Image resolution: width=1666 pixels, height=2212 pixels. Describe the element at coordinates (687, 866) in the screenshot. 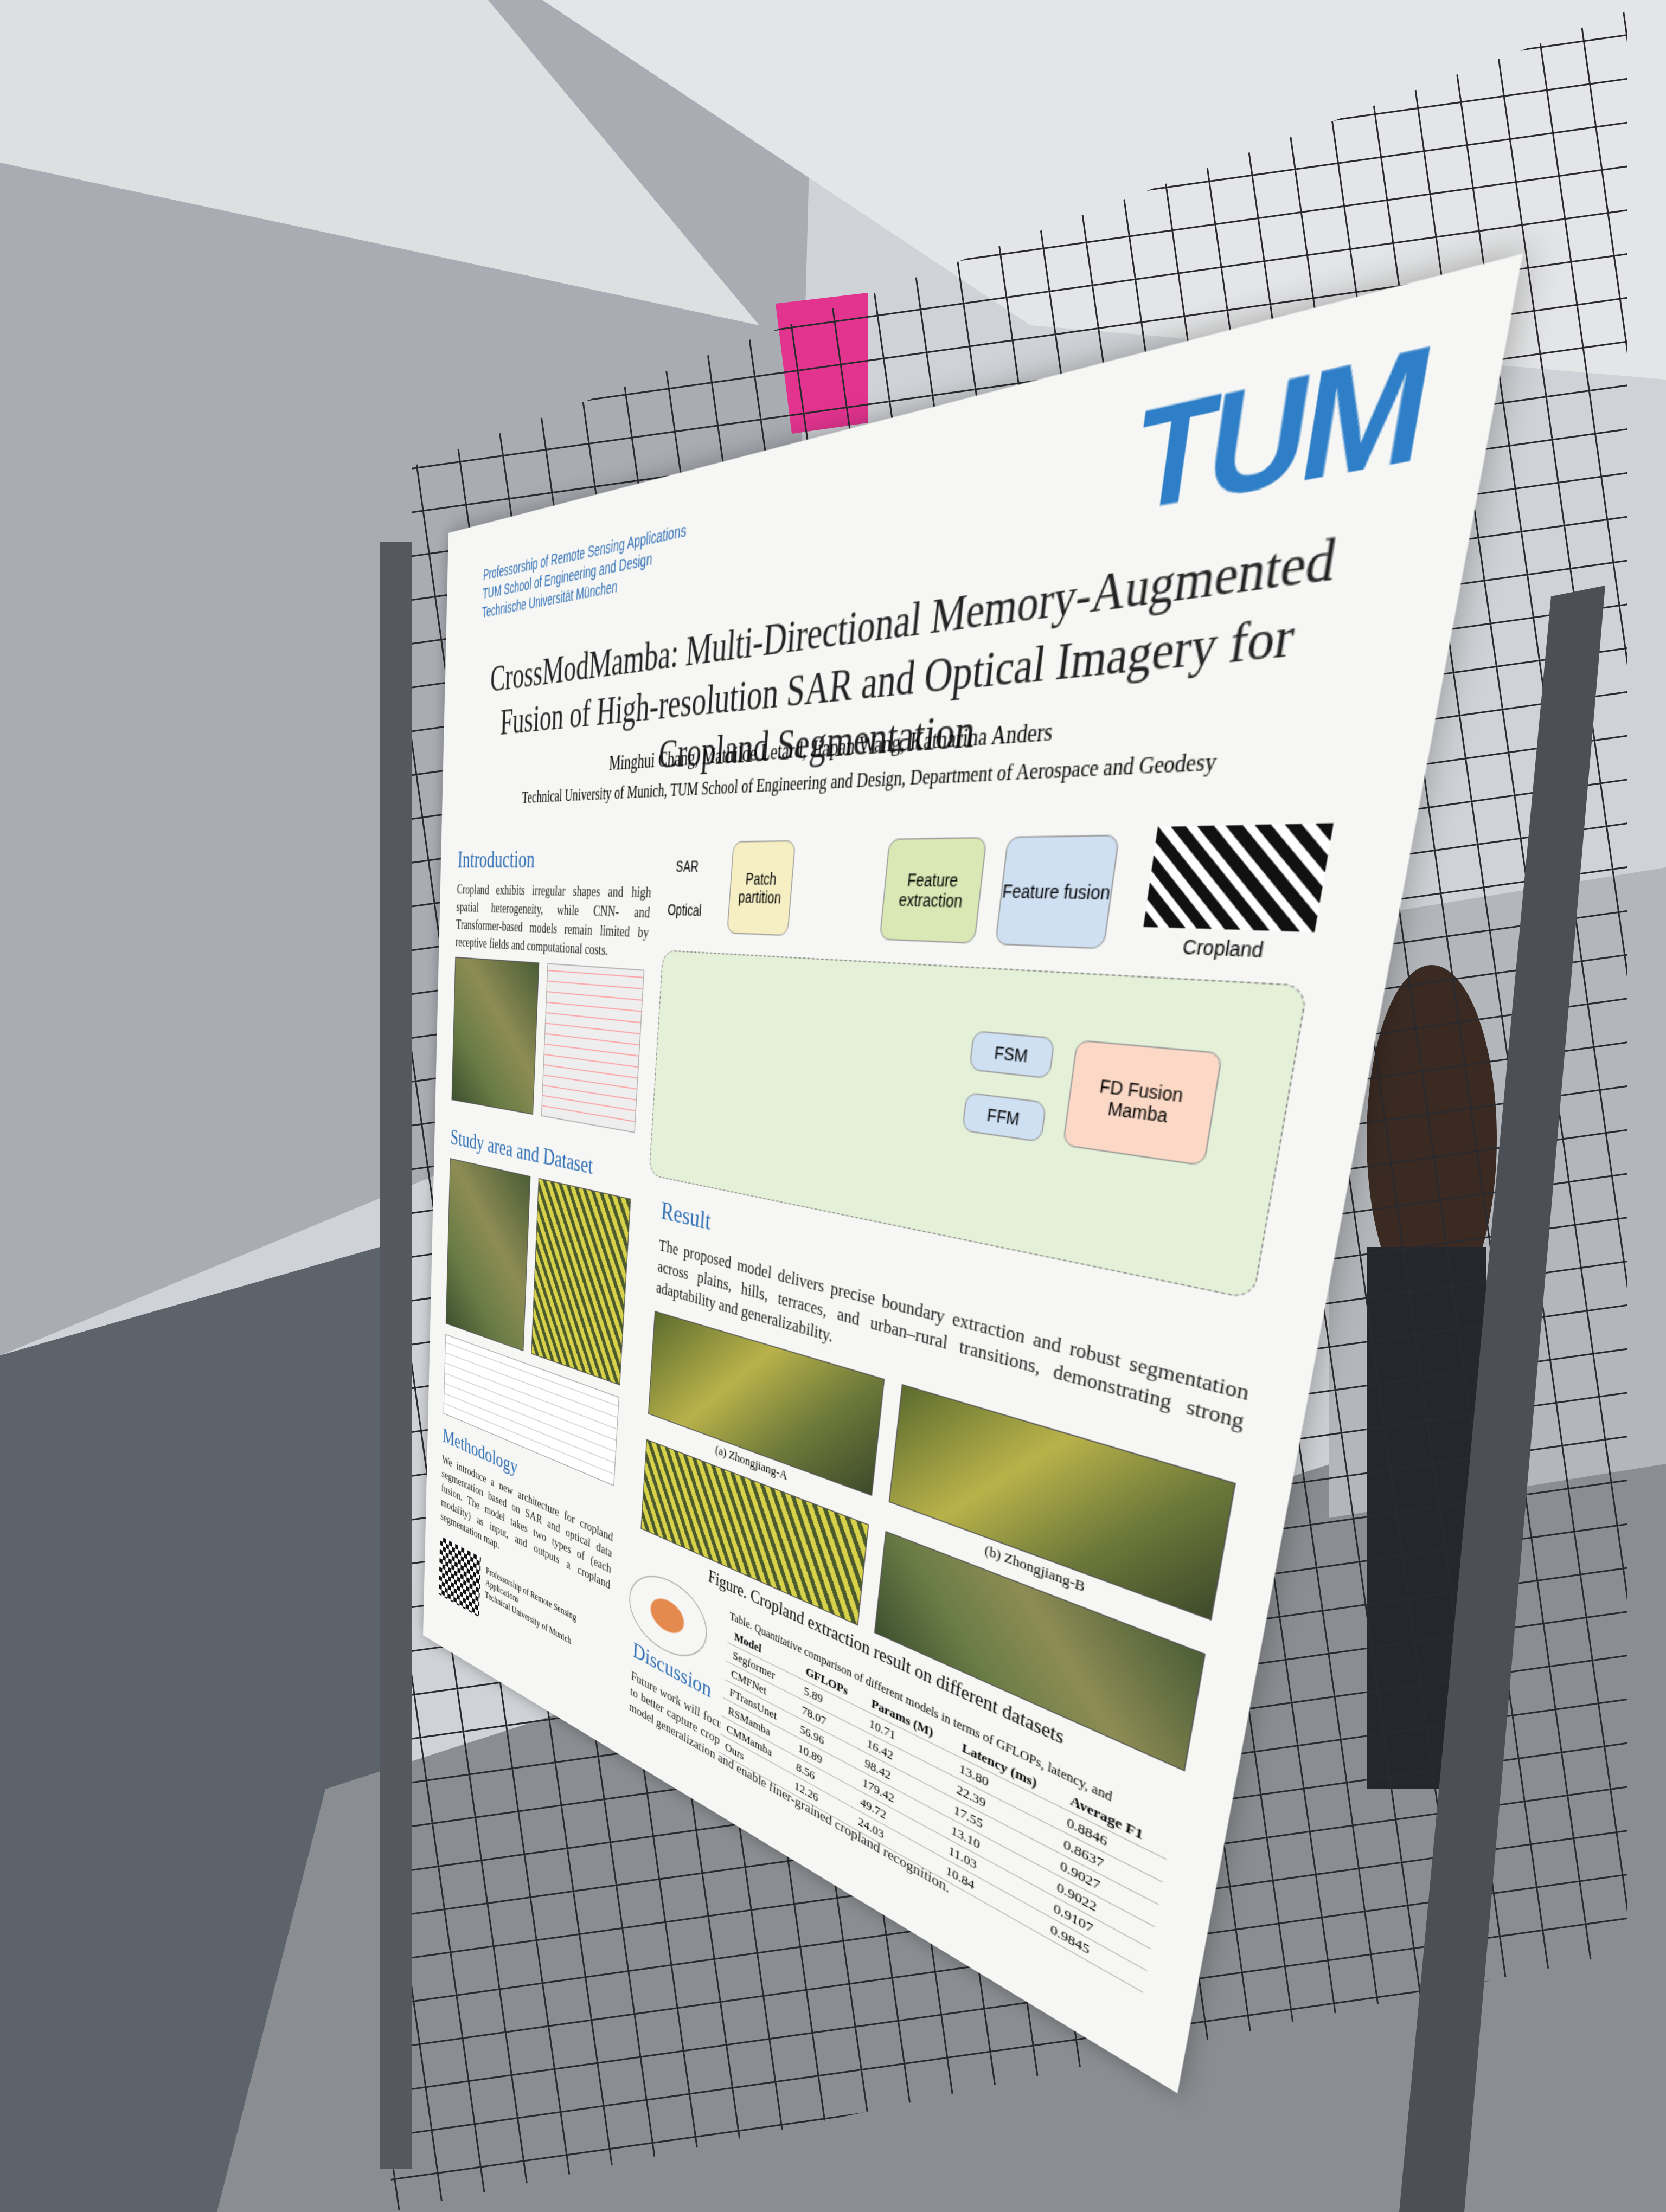

I see `label: SAR` at that location.